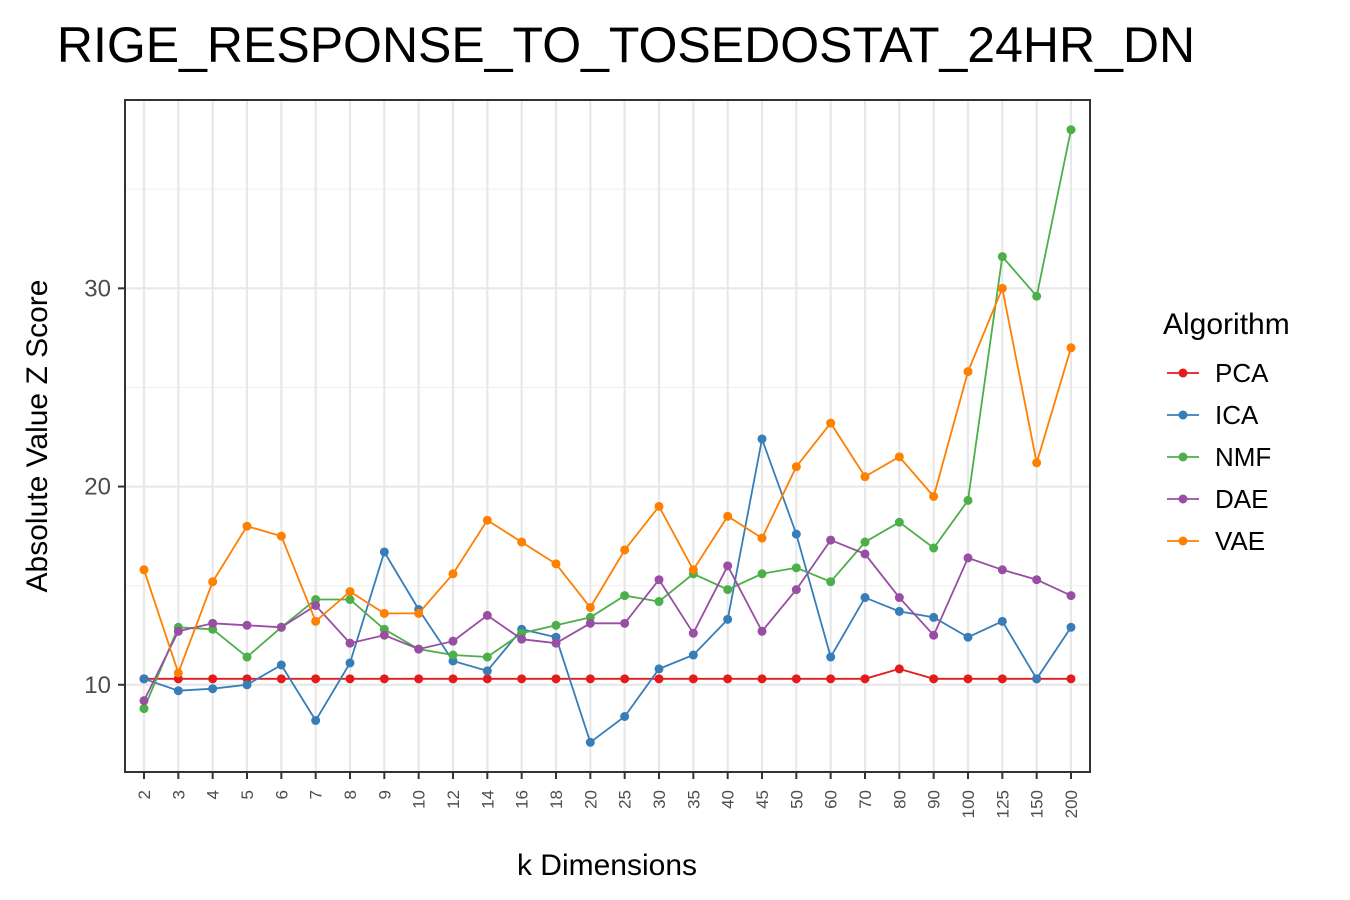 This screenshot has width=1350, height=900. Describe the element at coordinates (1240, 541) in the screenshot. I see `legend-label-vae: VAE` at that location.